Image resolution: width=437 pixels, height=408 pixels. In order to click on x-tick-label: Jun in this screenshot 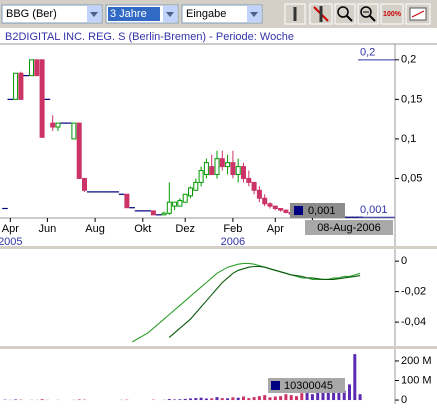, I will do `click(48, 229)`.